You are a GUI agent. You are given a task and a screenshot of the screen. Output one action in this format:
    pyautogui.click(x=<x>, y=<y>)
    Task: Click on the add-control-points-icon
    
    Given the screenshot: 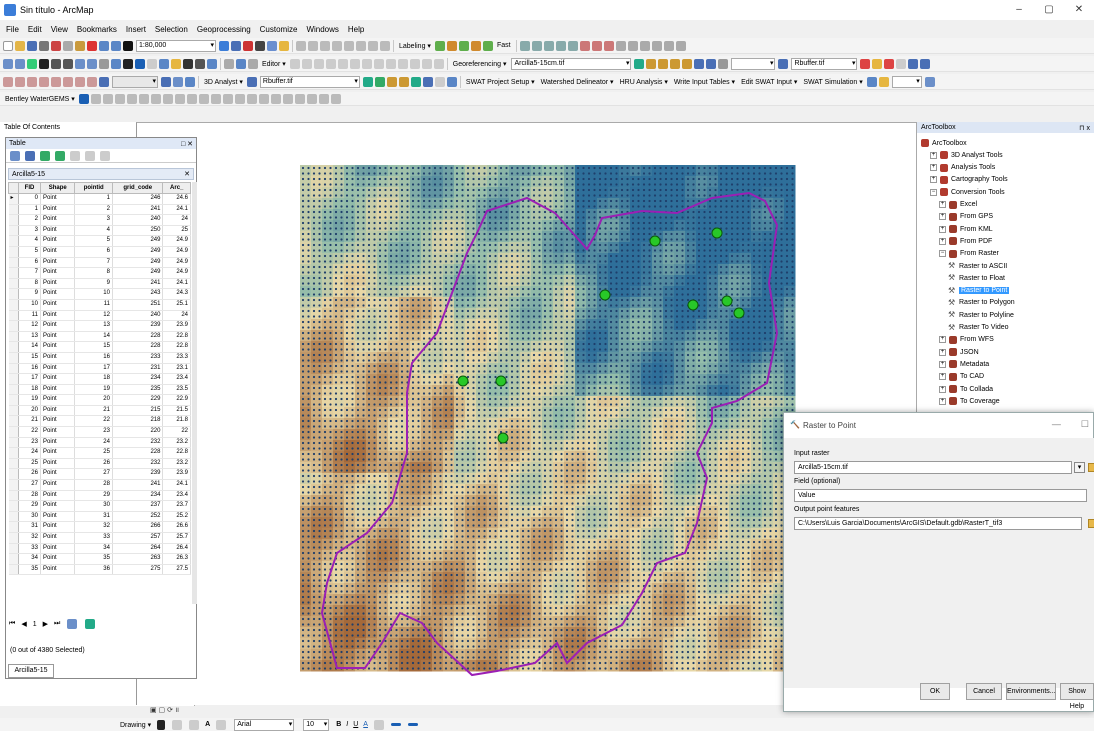 What is the action you would take?
    pyautogui.click(x=675, y=63)
    